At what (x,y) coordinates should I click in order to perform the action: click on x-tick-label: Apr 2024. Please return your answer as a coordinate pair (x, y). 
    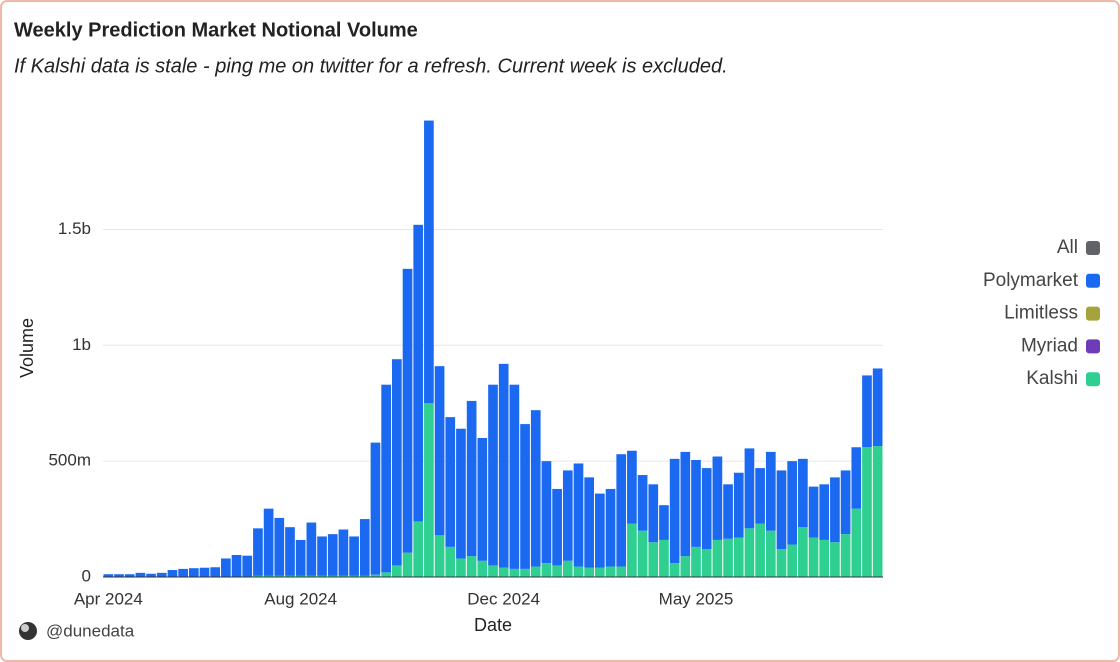
    Looking at the image, I should click on (108, 598).